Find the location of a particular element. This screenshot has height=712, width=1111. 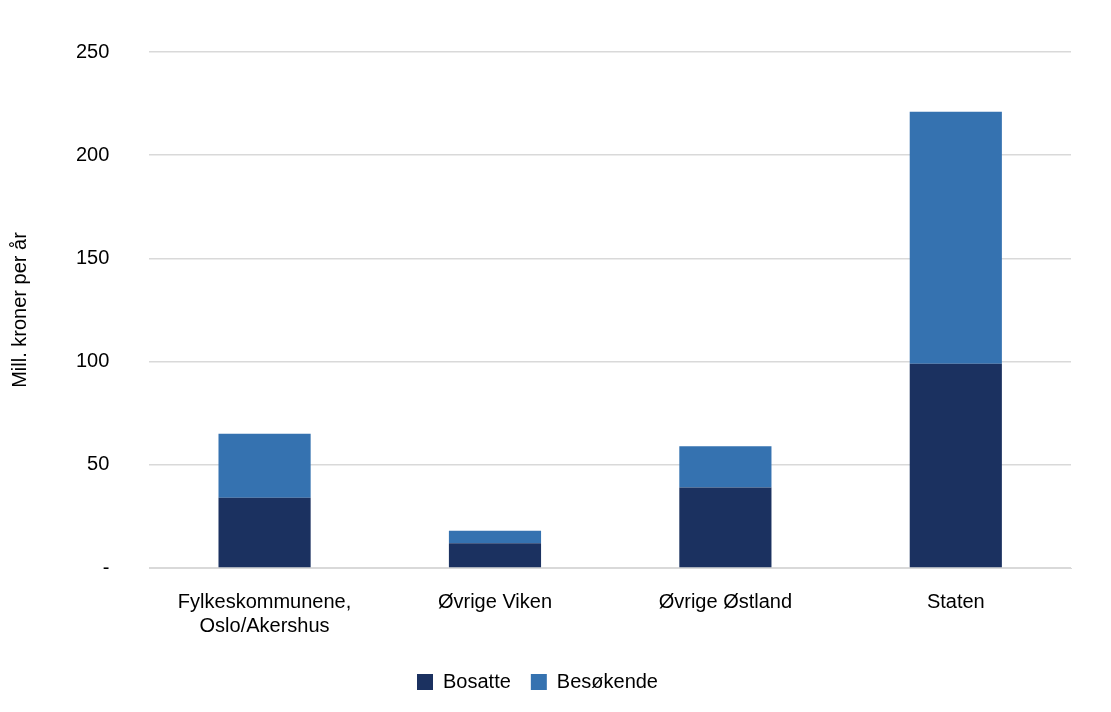

legend-label: Bosatte is located at coordinates (477, 680).